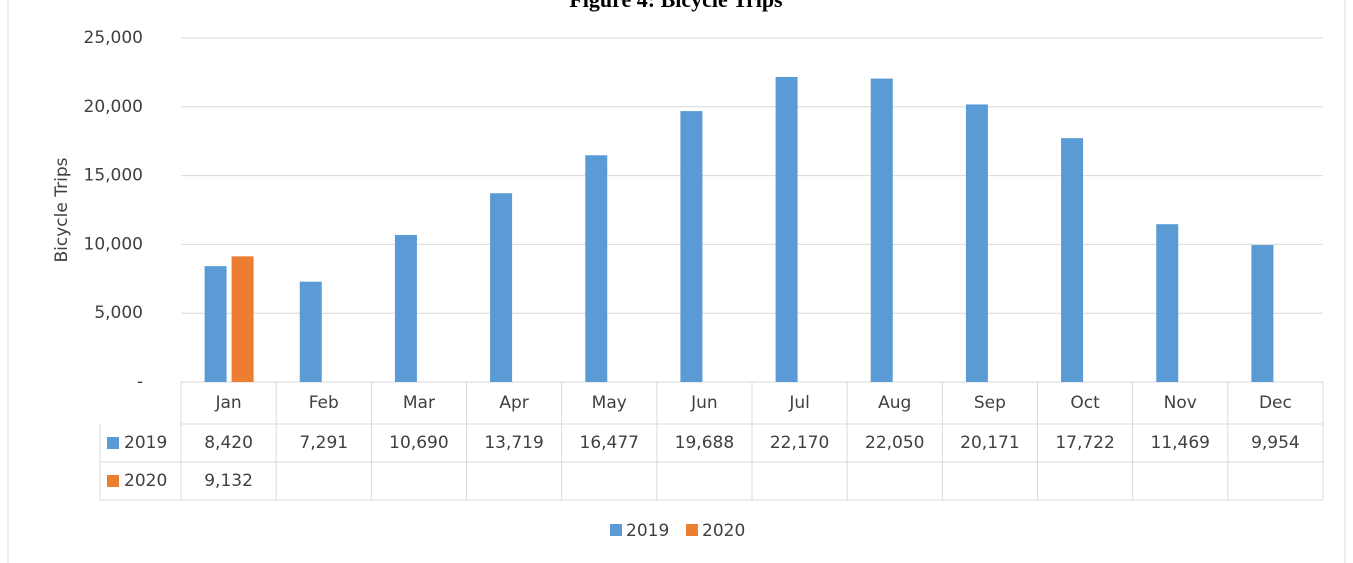  I want to click on table-cell: 20,171, so click(989, 443).